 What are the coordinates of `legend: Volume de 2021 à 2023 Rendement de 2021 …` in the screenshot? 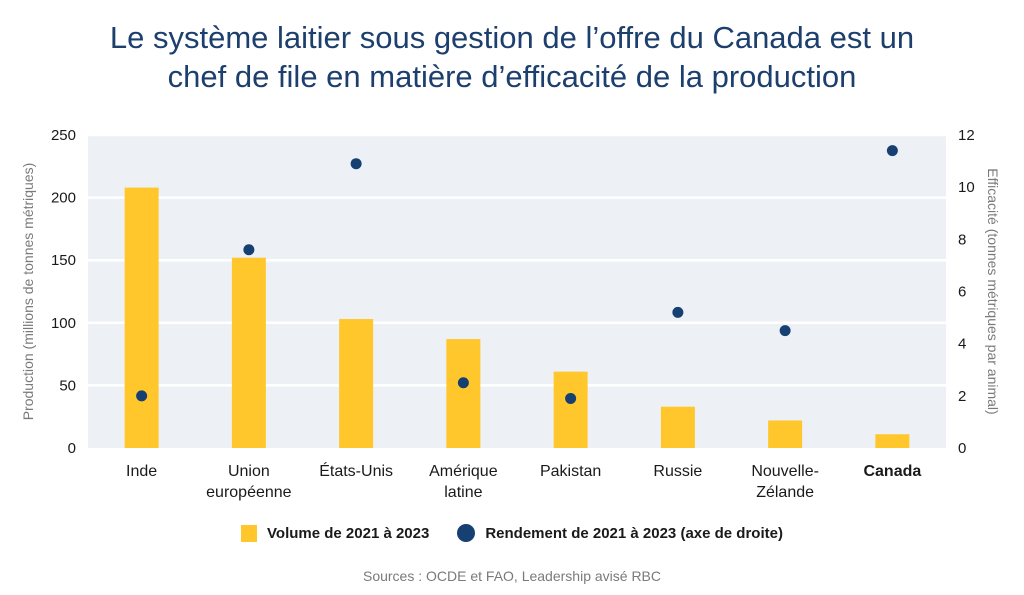 It's located at (512, 533).